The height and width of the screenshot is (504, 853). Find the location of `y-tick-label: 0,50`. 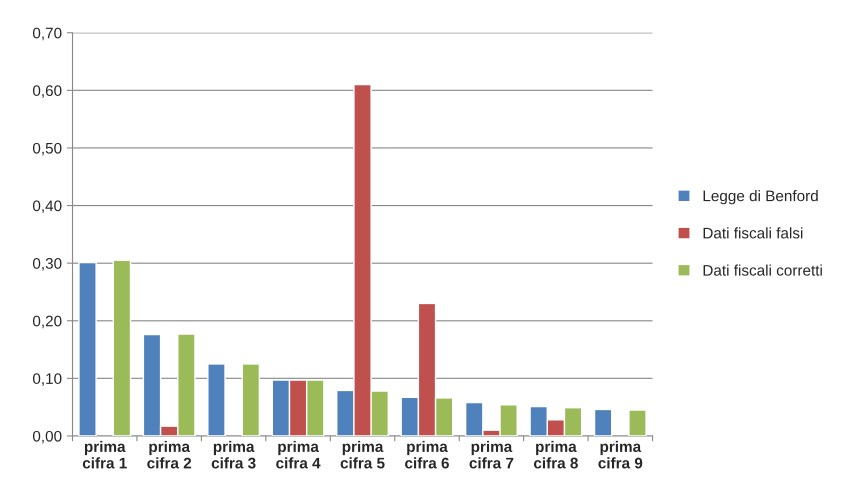

y-tick-label: 0,50 is located at coordinates (47, 149).